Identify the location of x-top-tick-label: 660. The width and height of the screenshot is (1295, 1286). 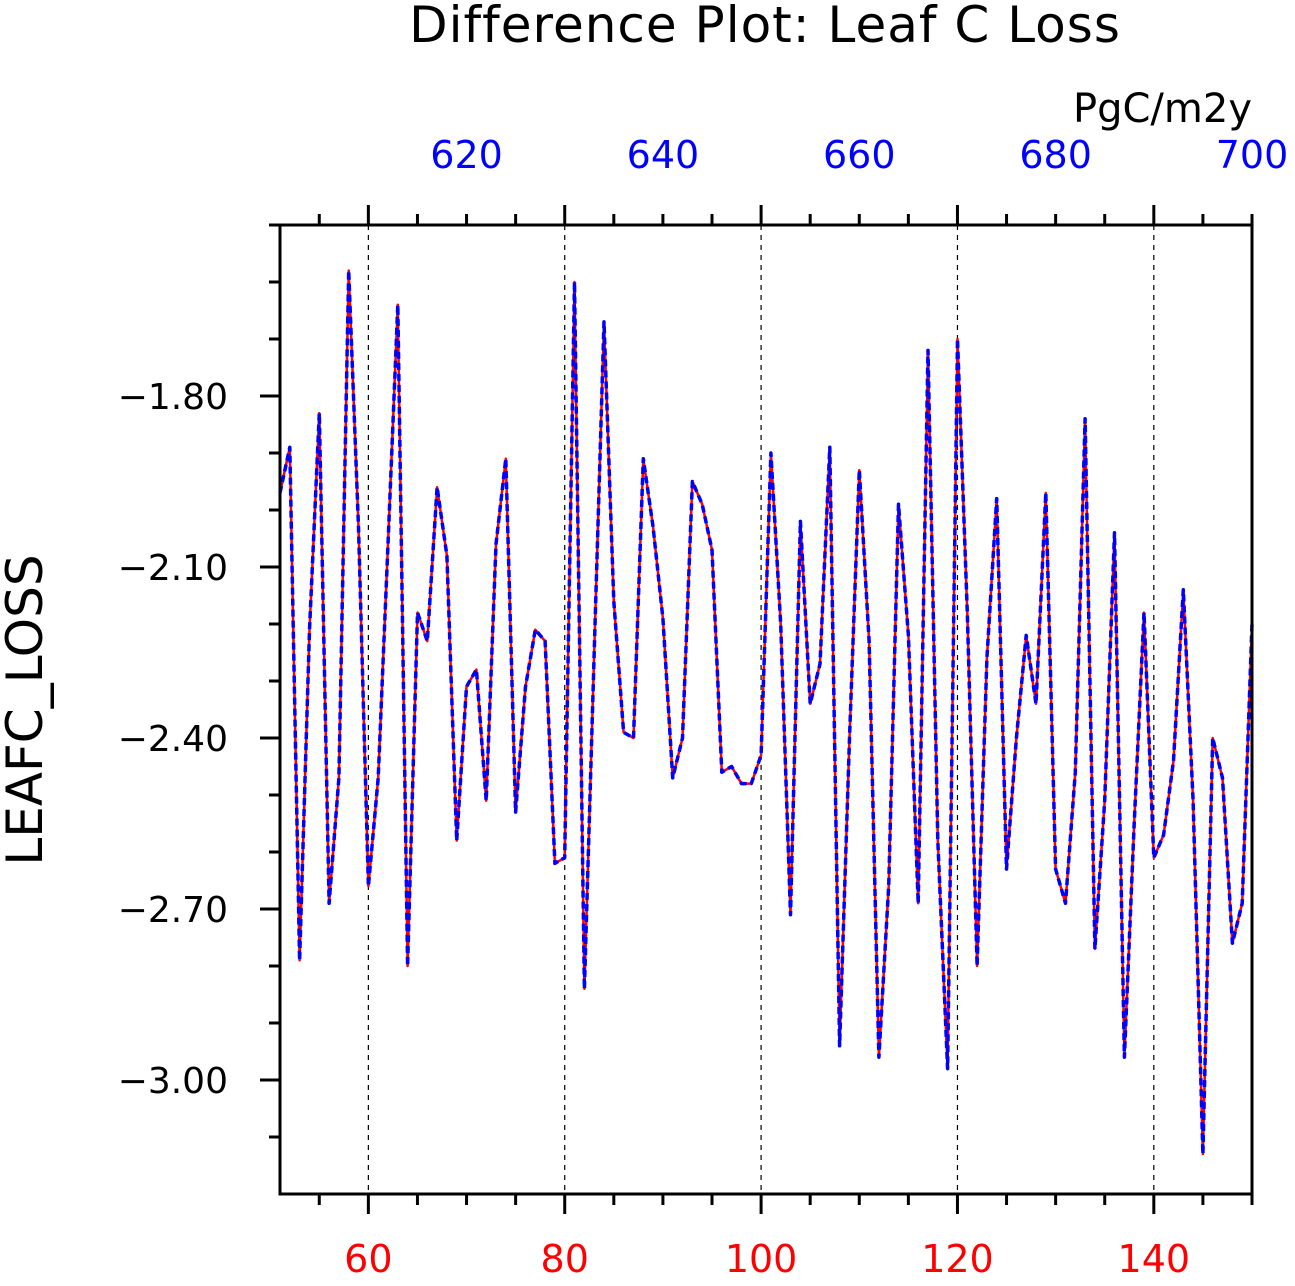
(859, 155).